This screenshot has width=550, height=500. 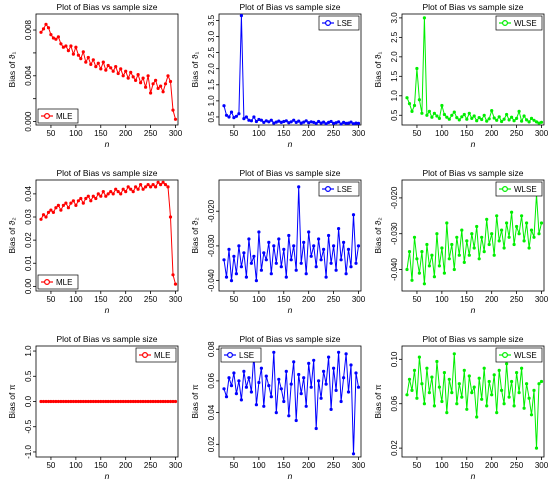 I want to click on y-tick-label: -0.040, so click(x=394, y=269).